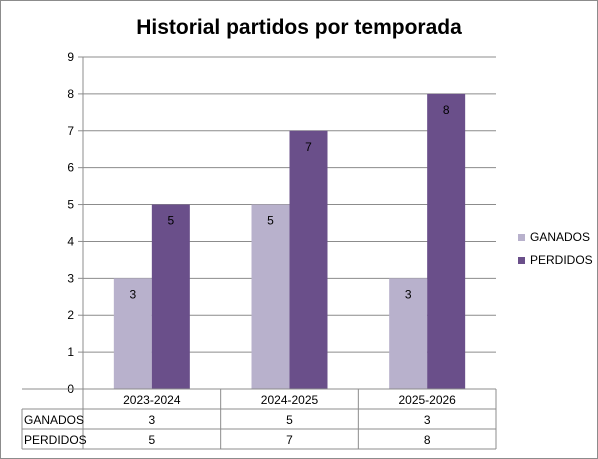  What do you see at coordinates (427, 400) in the screenshot?
I see `x-tick-label: 2025-2026` at bounding box center [427, 400].